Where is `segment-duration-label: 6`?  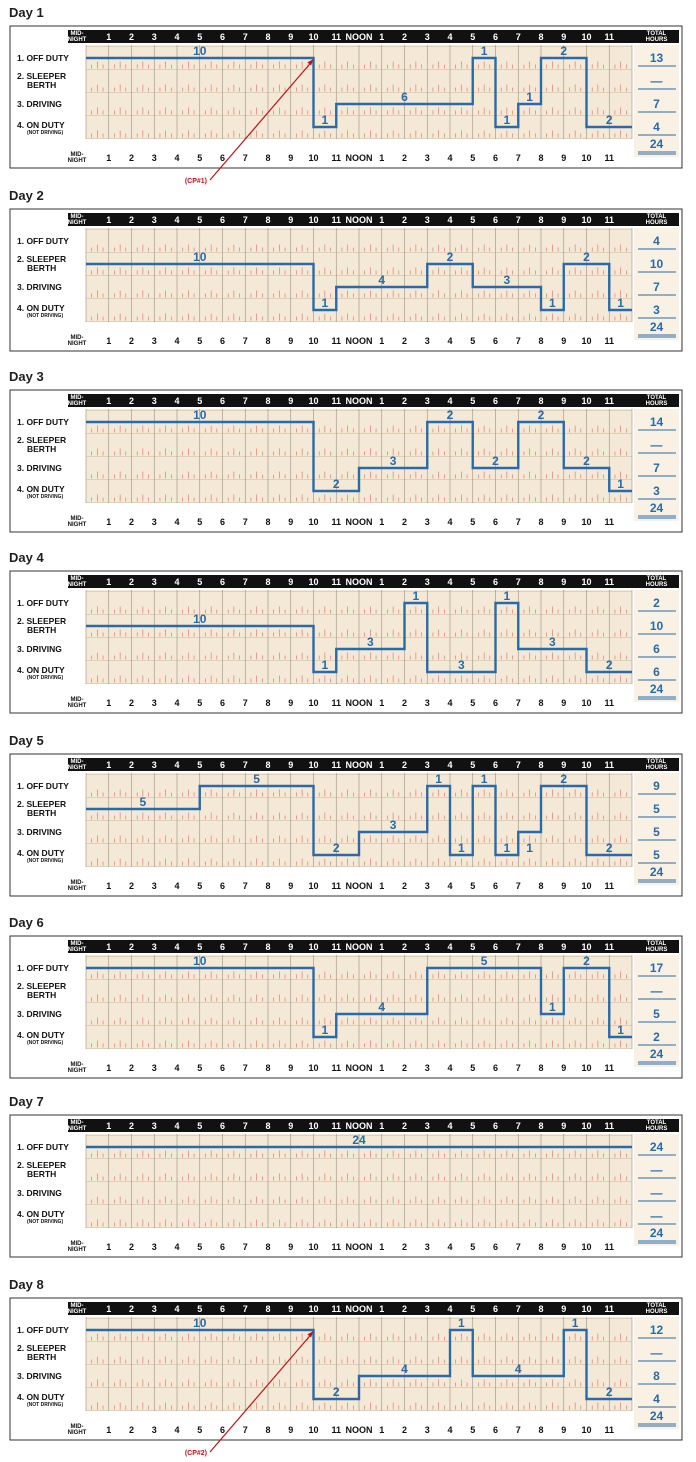 segment-duration-label: 6 is located at coordinates (404, 97).